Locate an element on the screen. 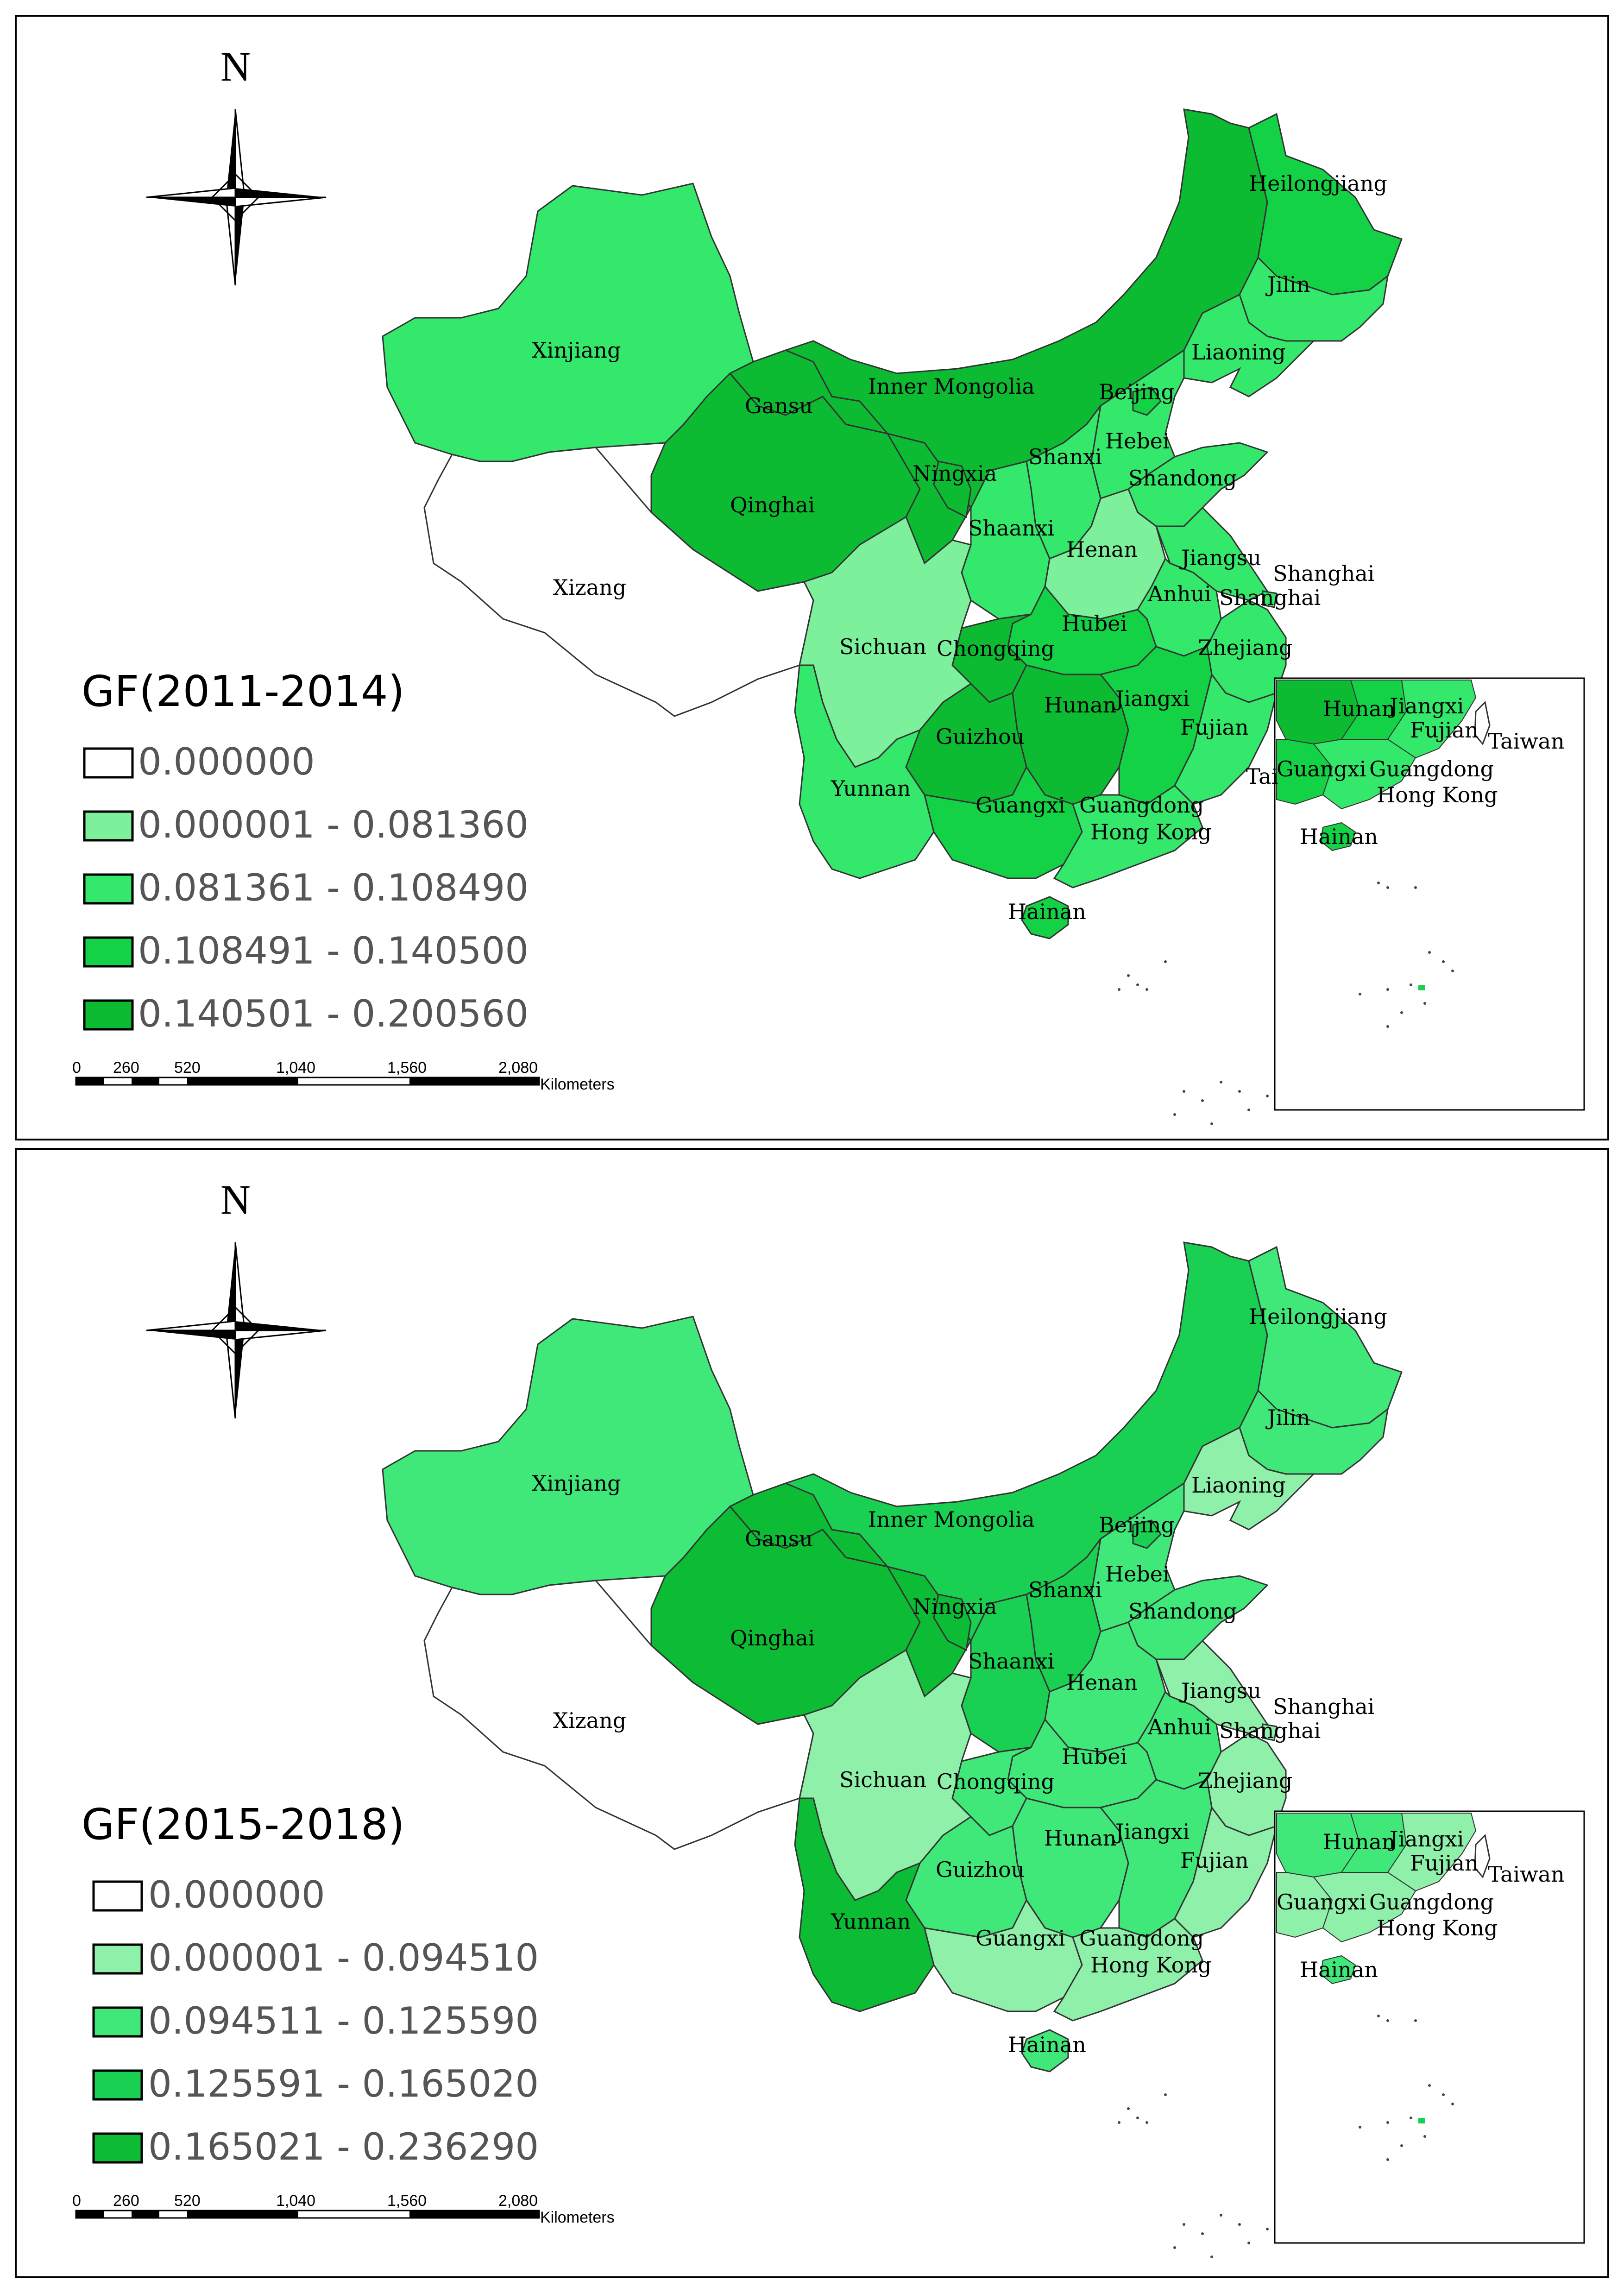  legend-item-2: 0.000001 - 0.081360 is located at coordinates (306, 824).